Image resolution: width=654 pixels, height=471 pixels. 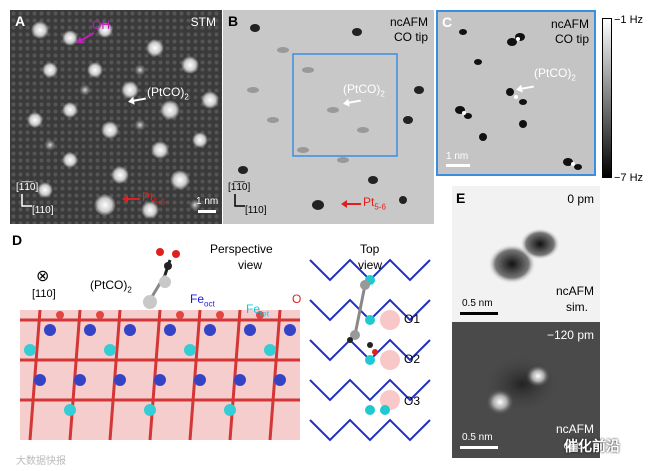 I want to click on panel-b-label: B, so click(x=233, y=21).